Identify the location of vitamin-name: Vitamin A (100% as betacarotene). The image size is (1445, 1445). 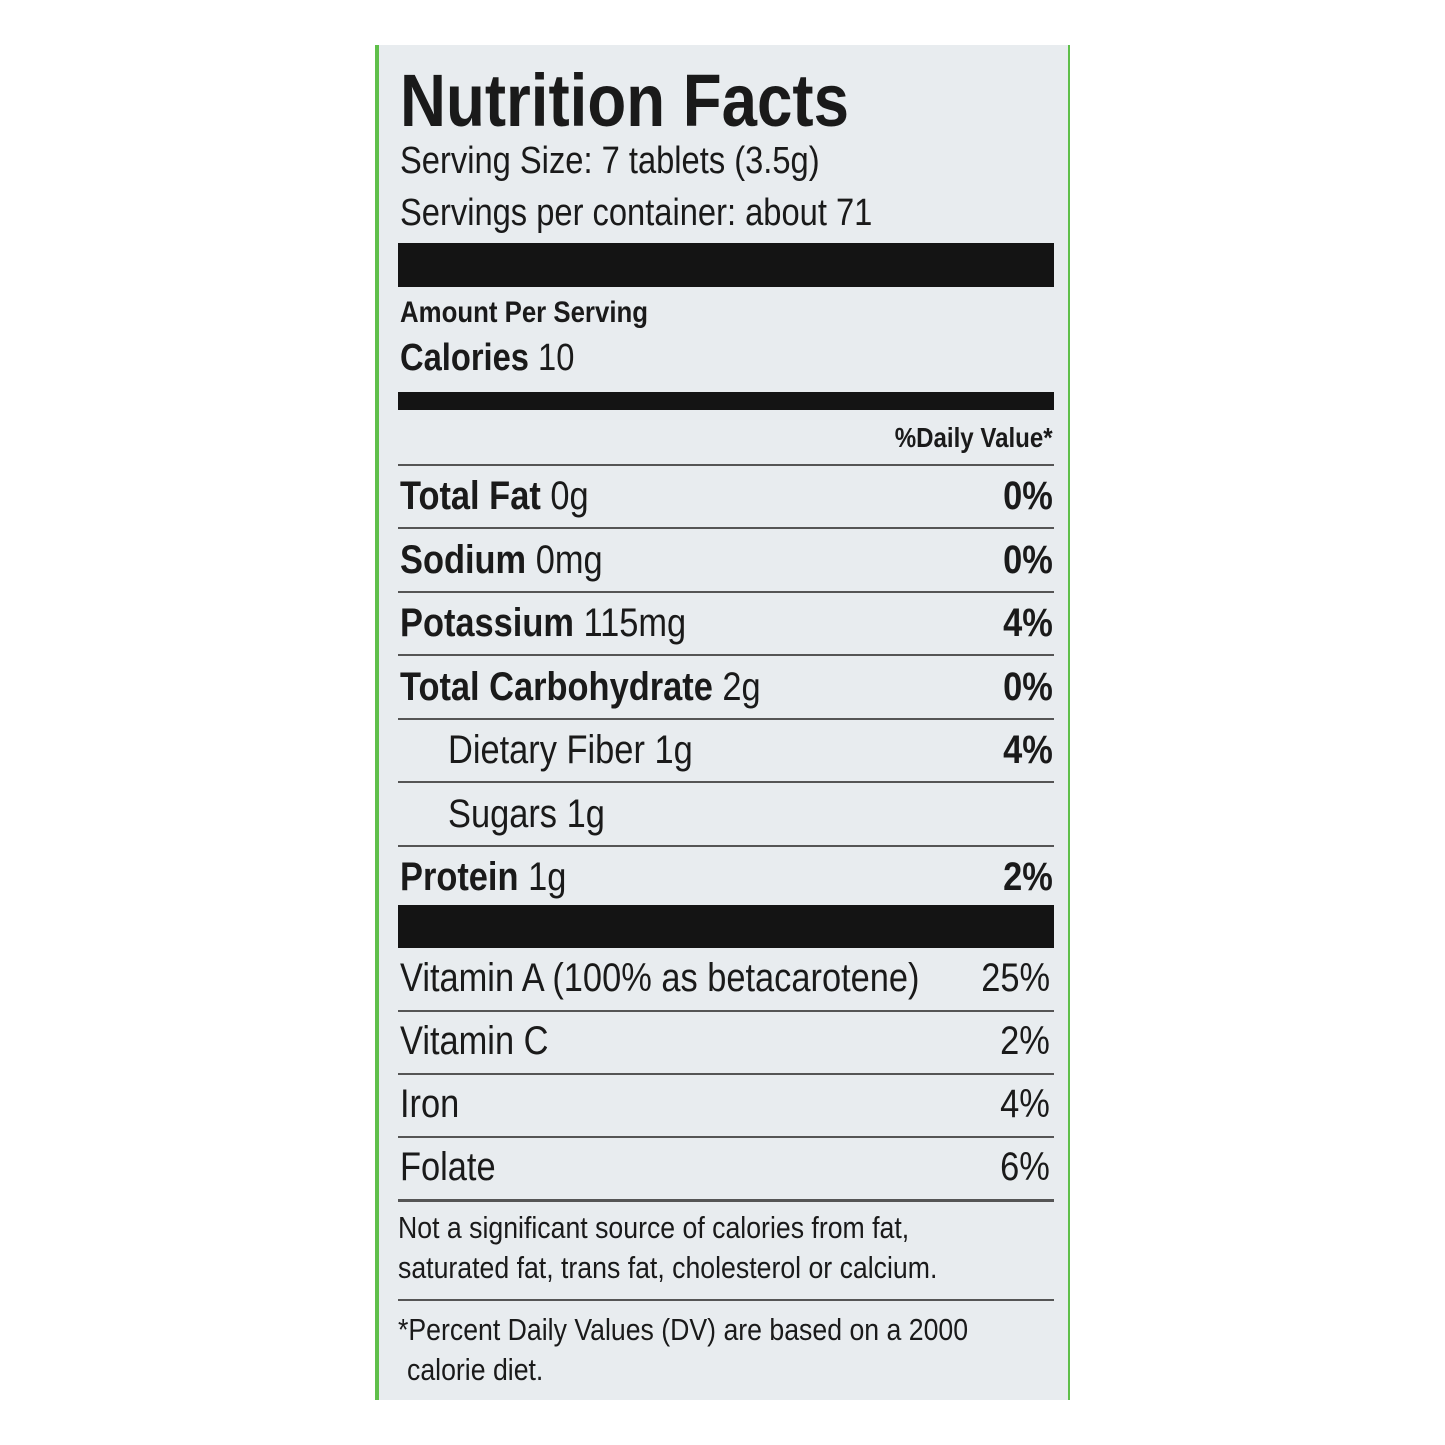
(660, 978).